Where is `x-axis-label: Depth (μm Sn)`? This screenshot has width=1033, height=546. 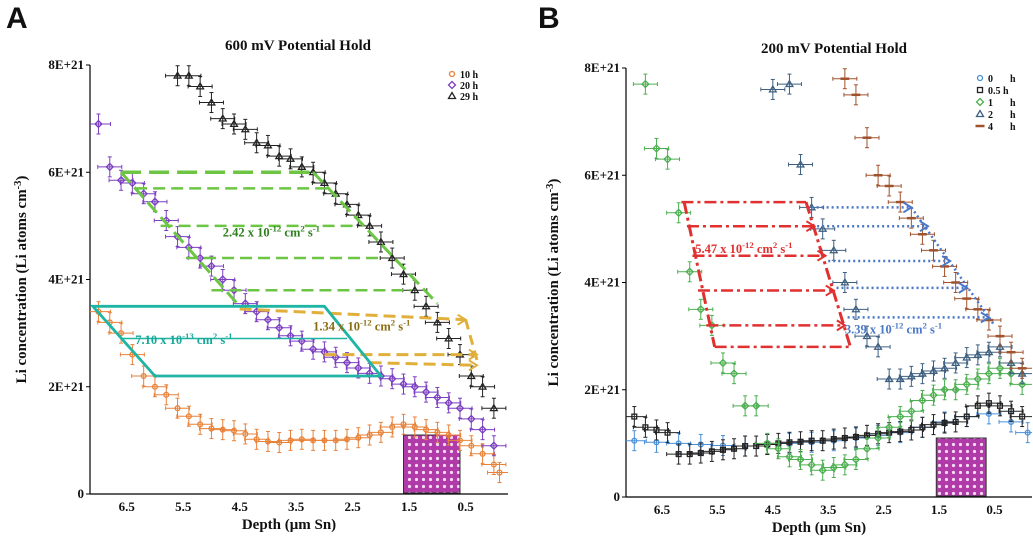 x-axis-label: Depth (μm Sn) is located at coordinates (819, 528).